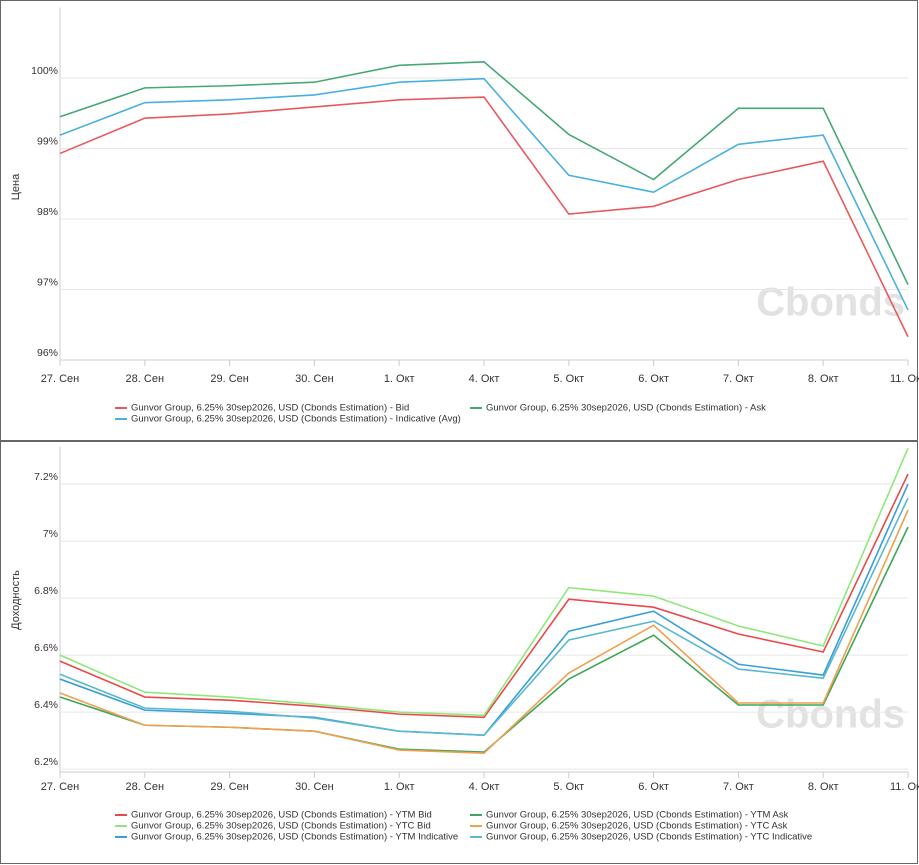 This screenshot has width=919, height=865. I want to click on y-tick-label: 97%, so click(47, 282).